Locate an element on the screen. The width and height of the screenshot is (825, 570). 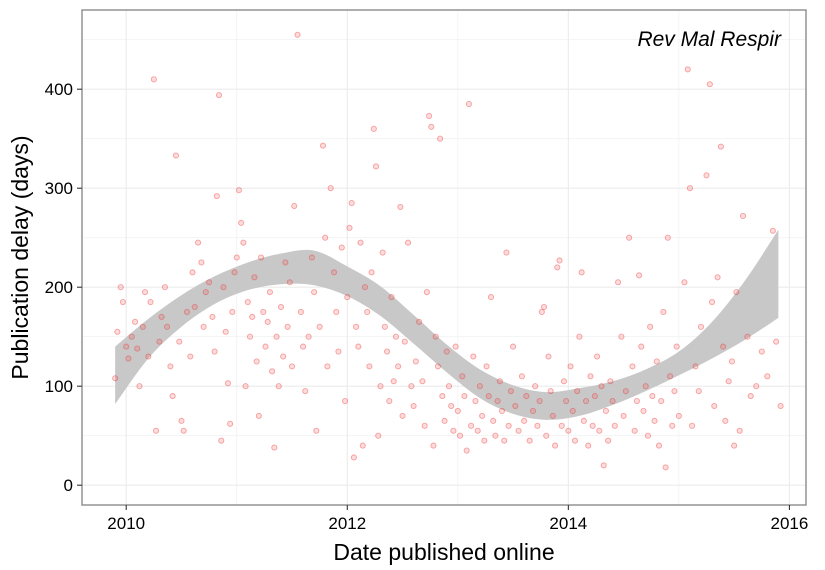
x-tick-label: 2012 is located at coordinates (347, 523).